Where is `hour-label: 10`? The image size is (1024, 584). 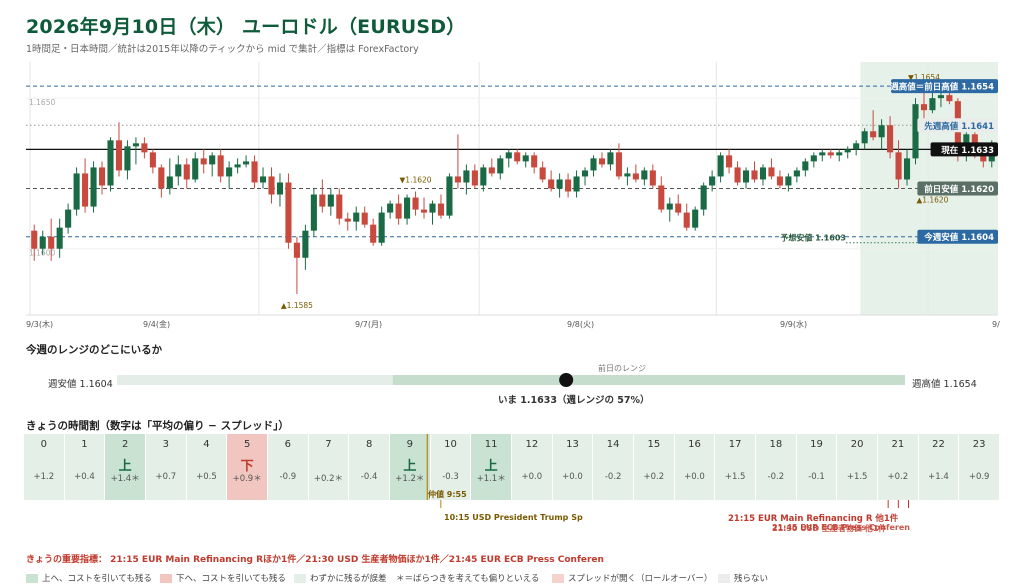 hour-label: 10 is located at coordinates (450, 444).